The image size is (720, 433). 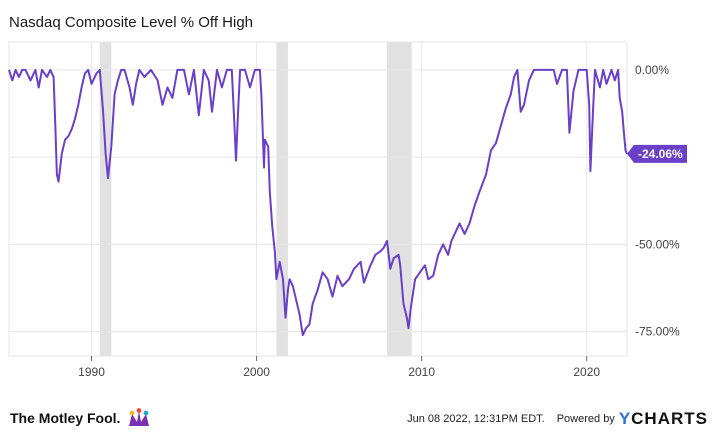 I want to click on badge-label: -24.06%, so click(x=660, y=154).